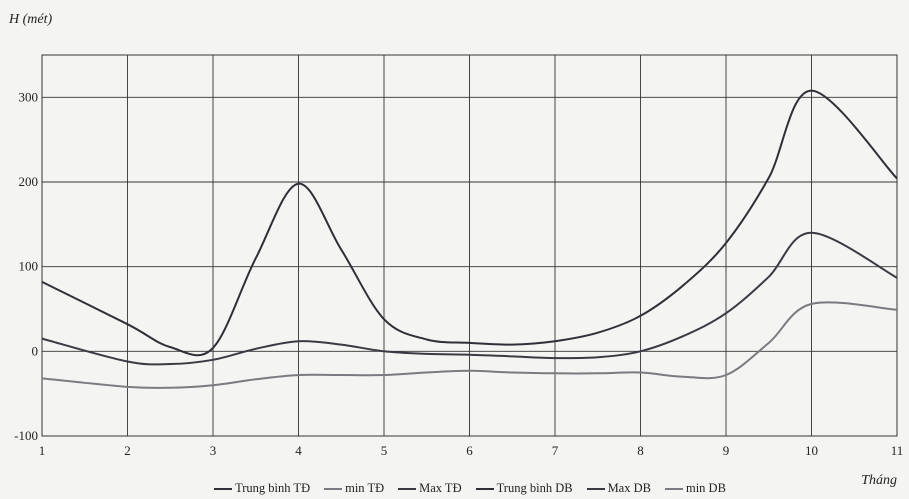 The height and width of the screenshot is (499, 909). I want to click on y-tick-label: -100, so click(26, 435).